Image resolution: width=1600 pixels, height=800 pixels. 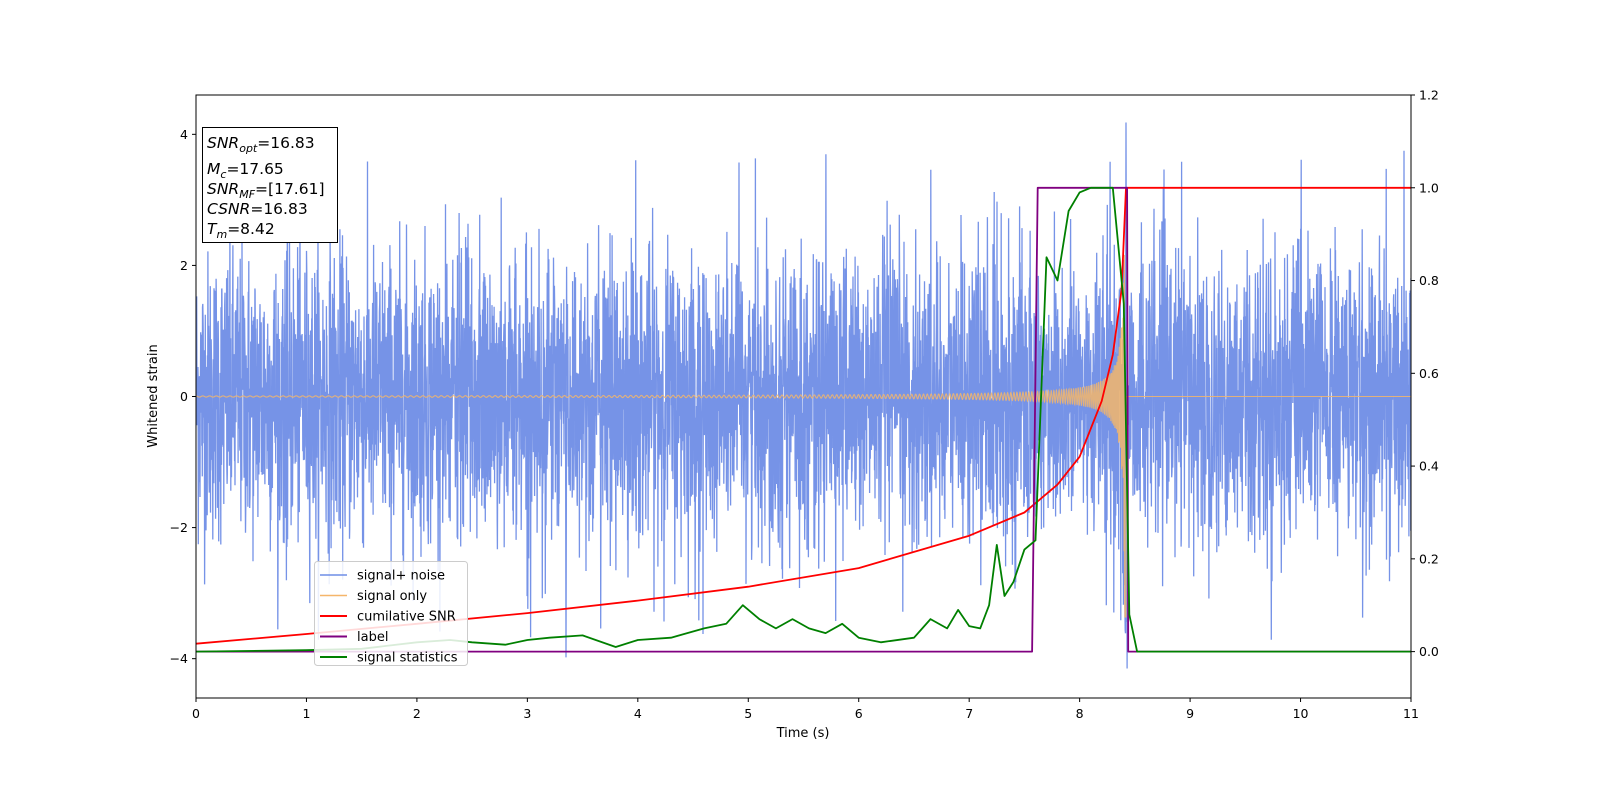 I want to click on y2-tick-label: 0.6, so click(x=1429, y=373).